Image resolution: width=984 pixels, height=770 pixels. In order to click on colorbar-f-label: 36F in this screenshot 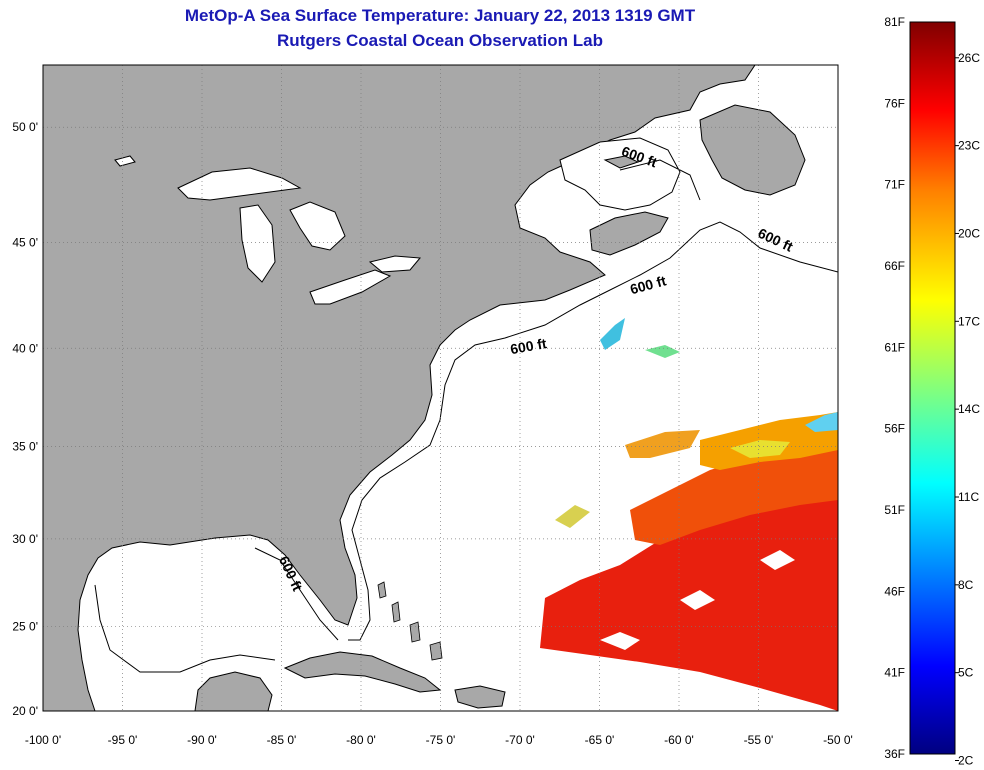, I will do `click(894, 754)`.